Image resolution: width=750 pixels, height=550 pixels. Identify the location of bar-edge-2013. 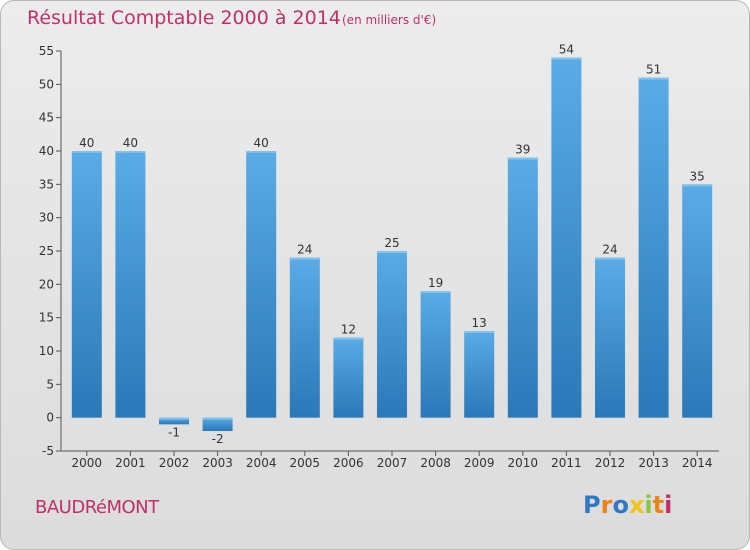
(653, 78).